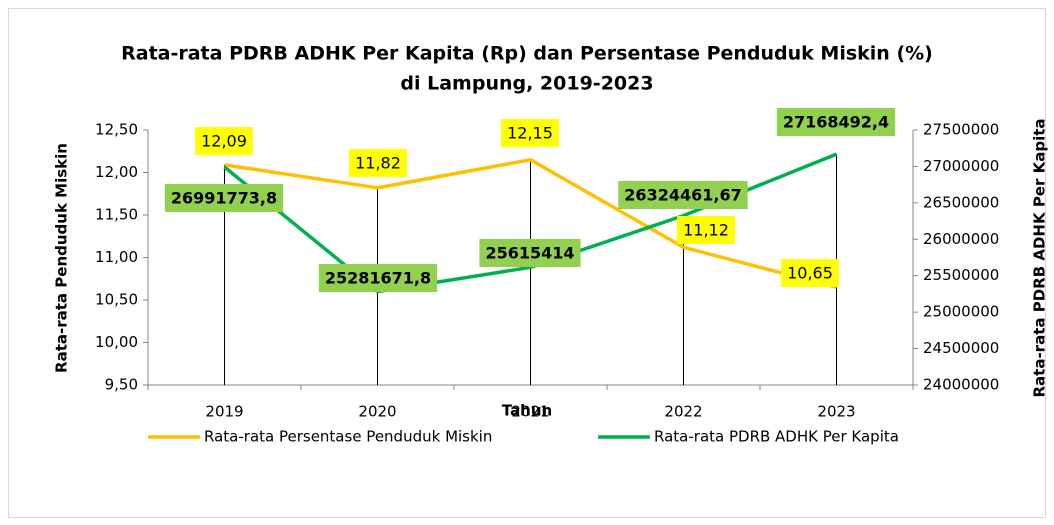 Image resolution: width=1054 pixels, height=525 pixels. What do you see at coordinates (961, 202) in the screenshot?
I see `y2-tick-label: 26500000` at bounding box center [961, 202].